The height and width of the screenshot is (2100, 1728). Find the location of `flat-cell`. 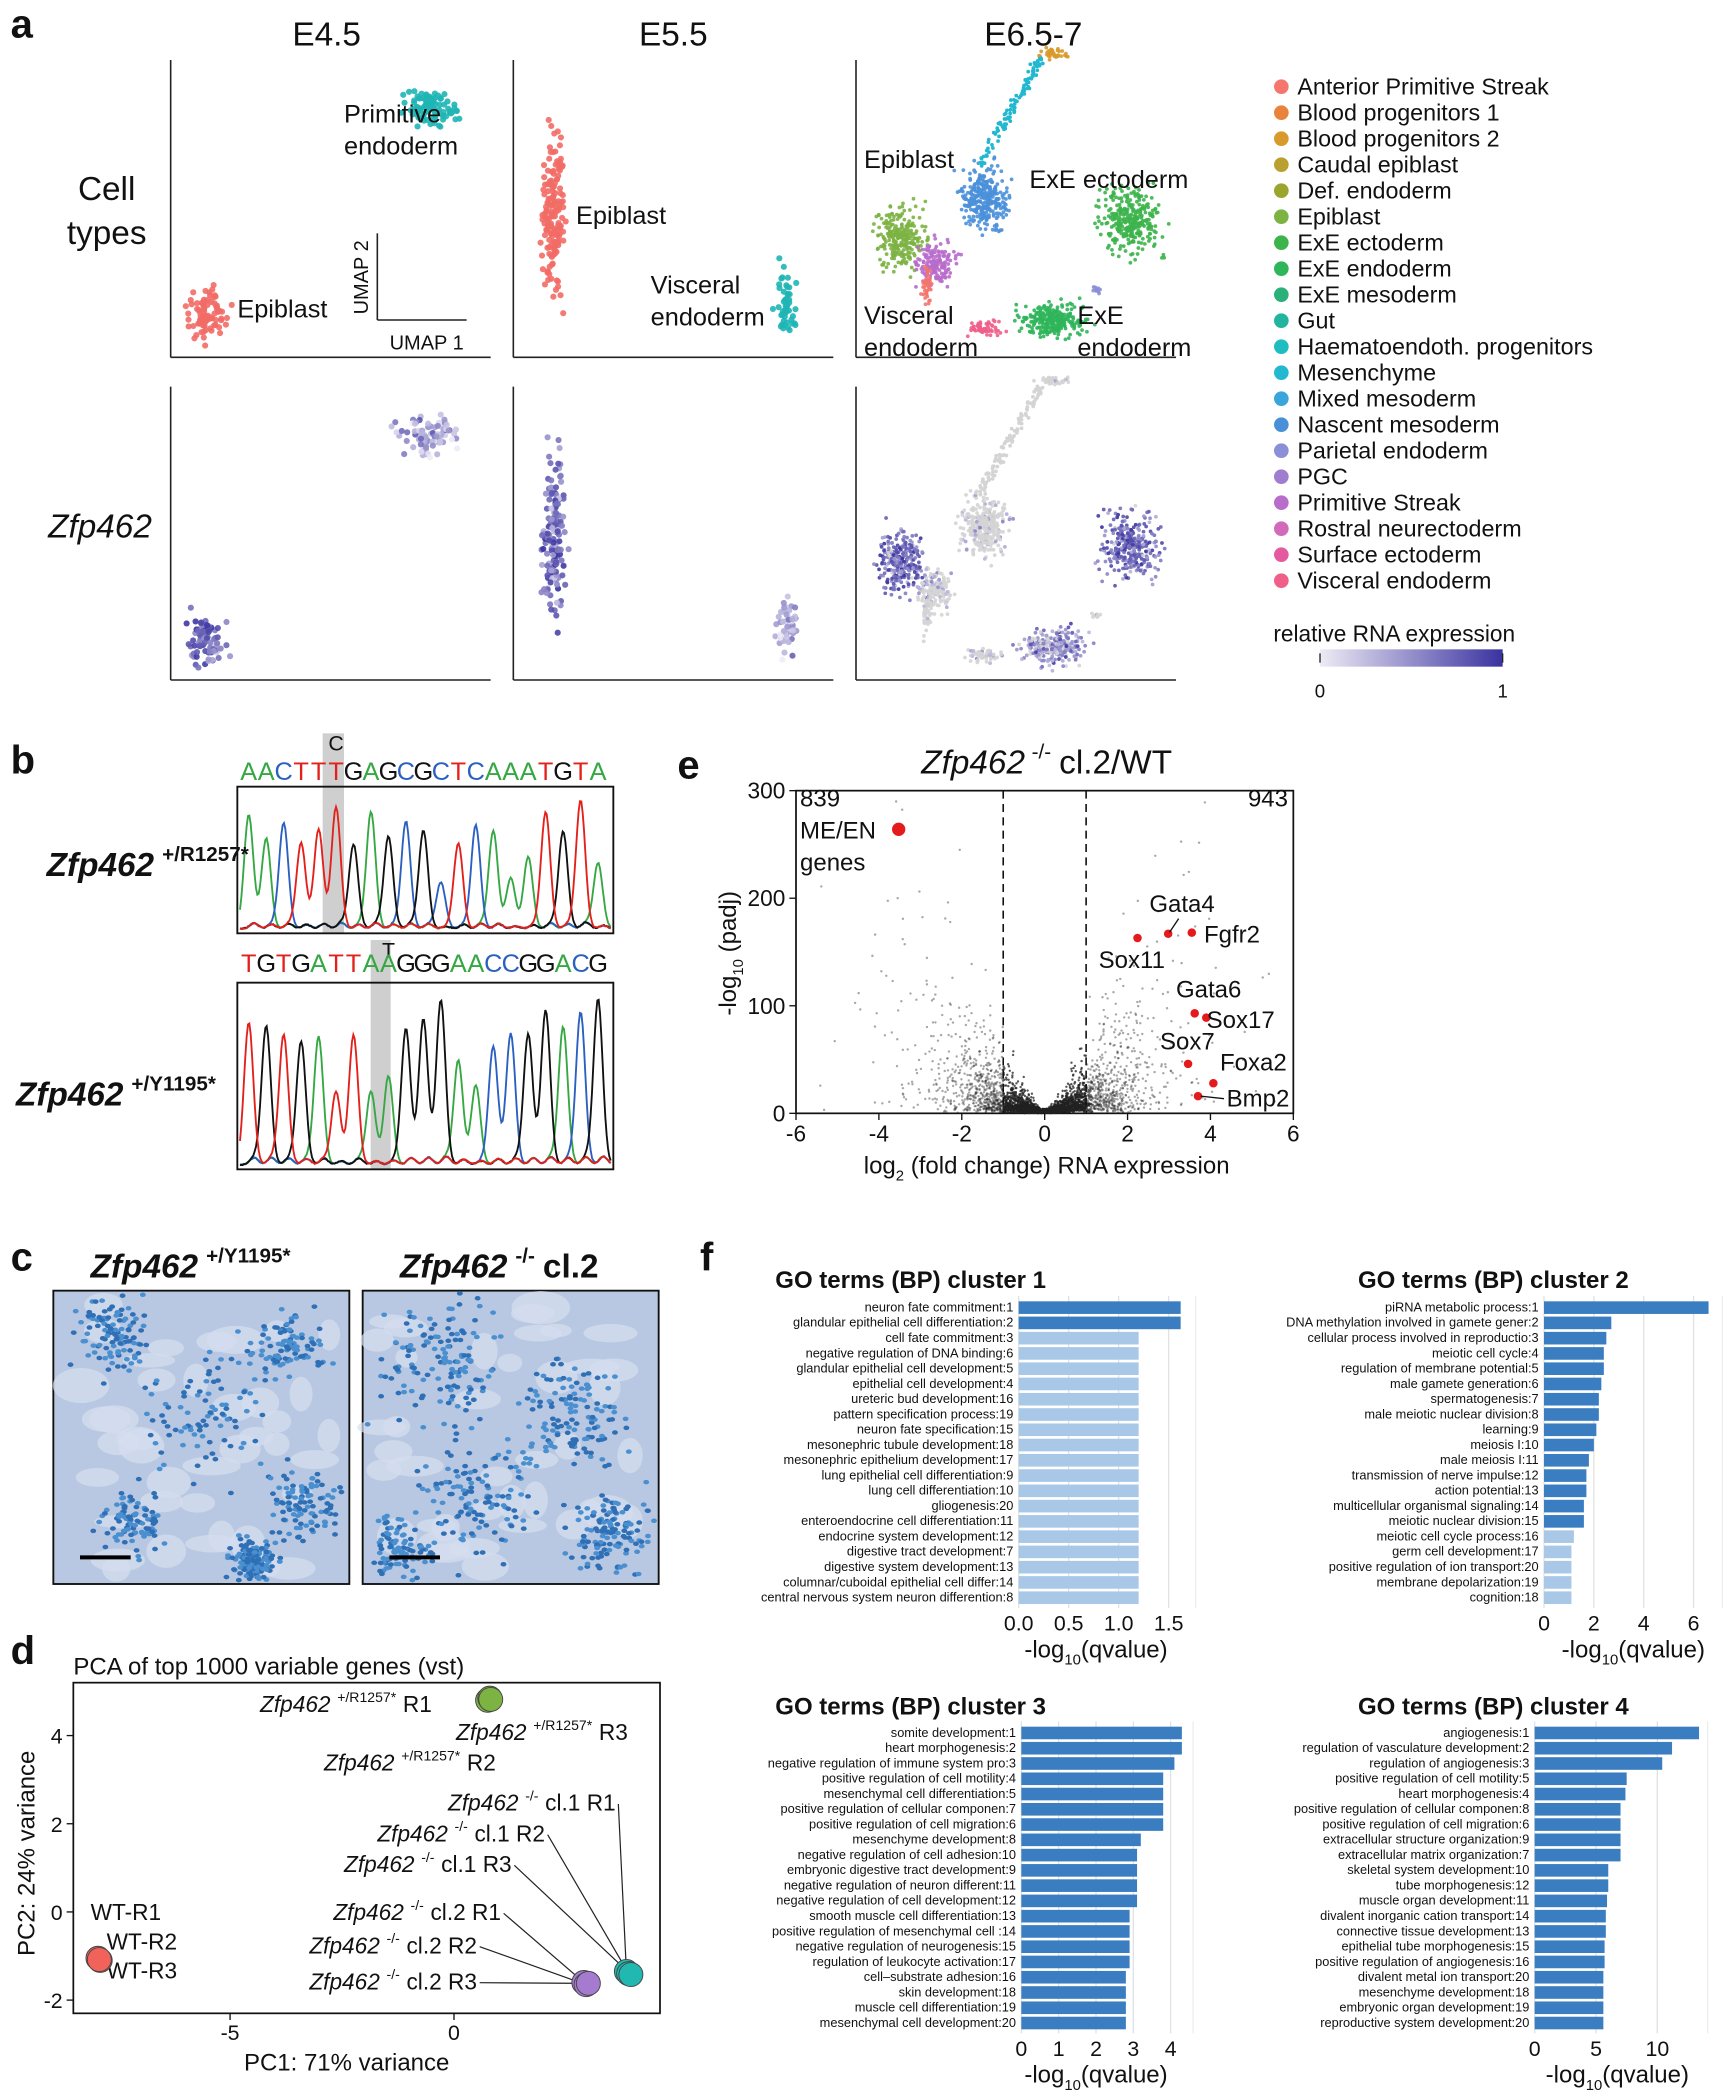

flat-cell is located at coordinates (390, 1321).